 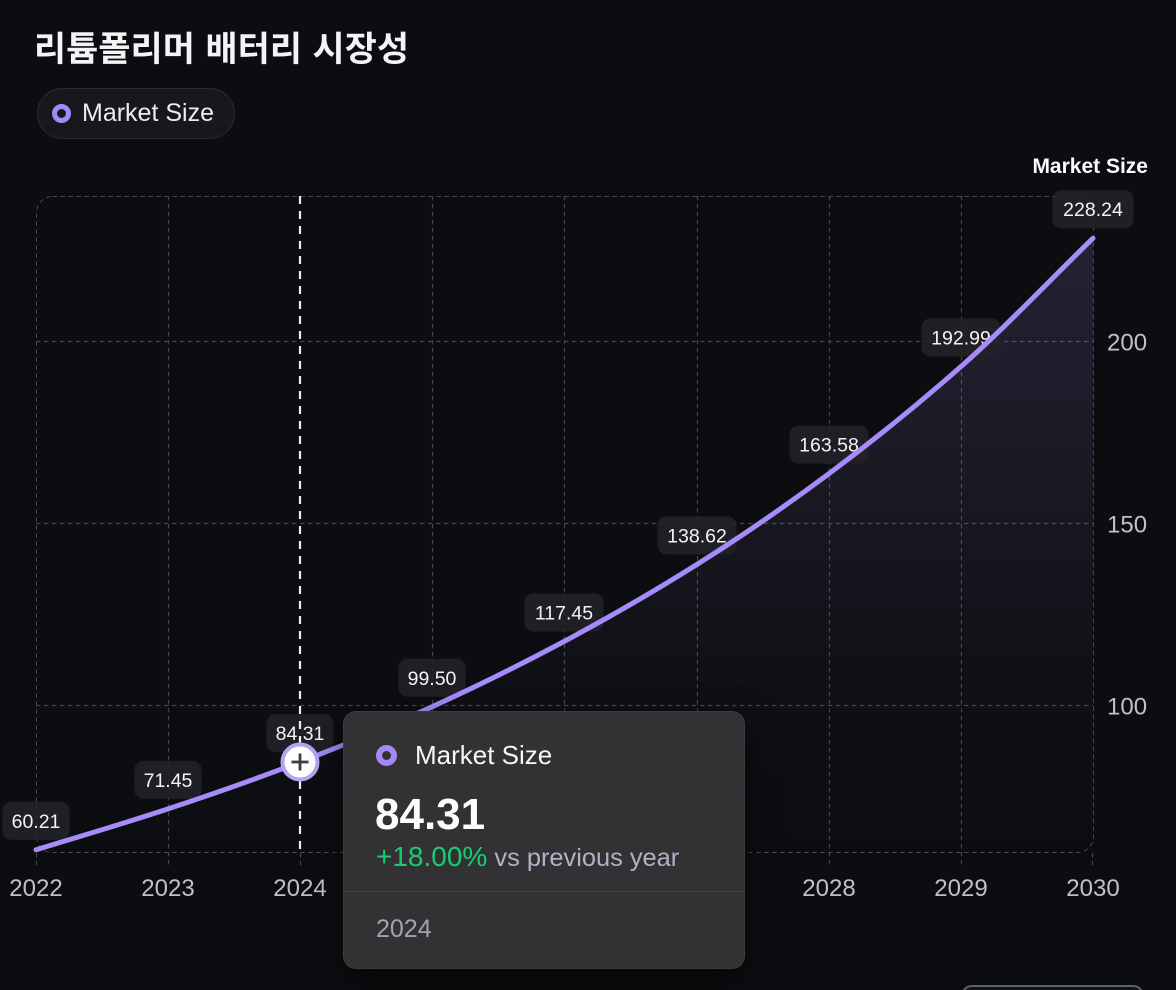 I want to click on svg-text: 2030, so click(x=1092, y=888).